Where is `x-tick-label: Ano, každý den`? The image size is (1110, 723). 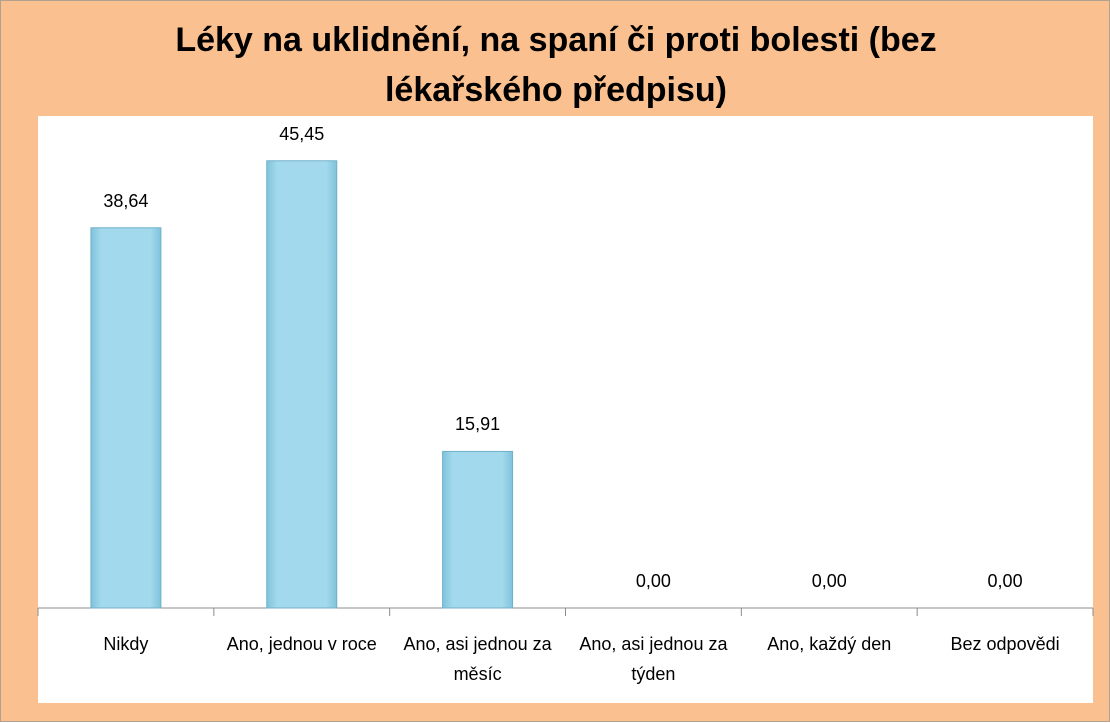 x-tick-label: Ano, každý den is located at coordinates (829, 644).